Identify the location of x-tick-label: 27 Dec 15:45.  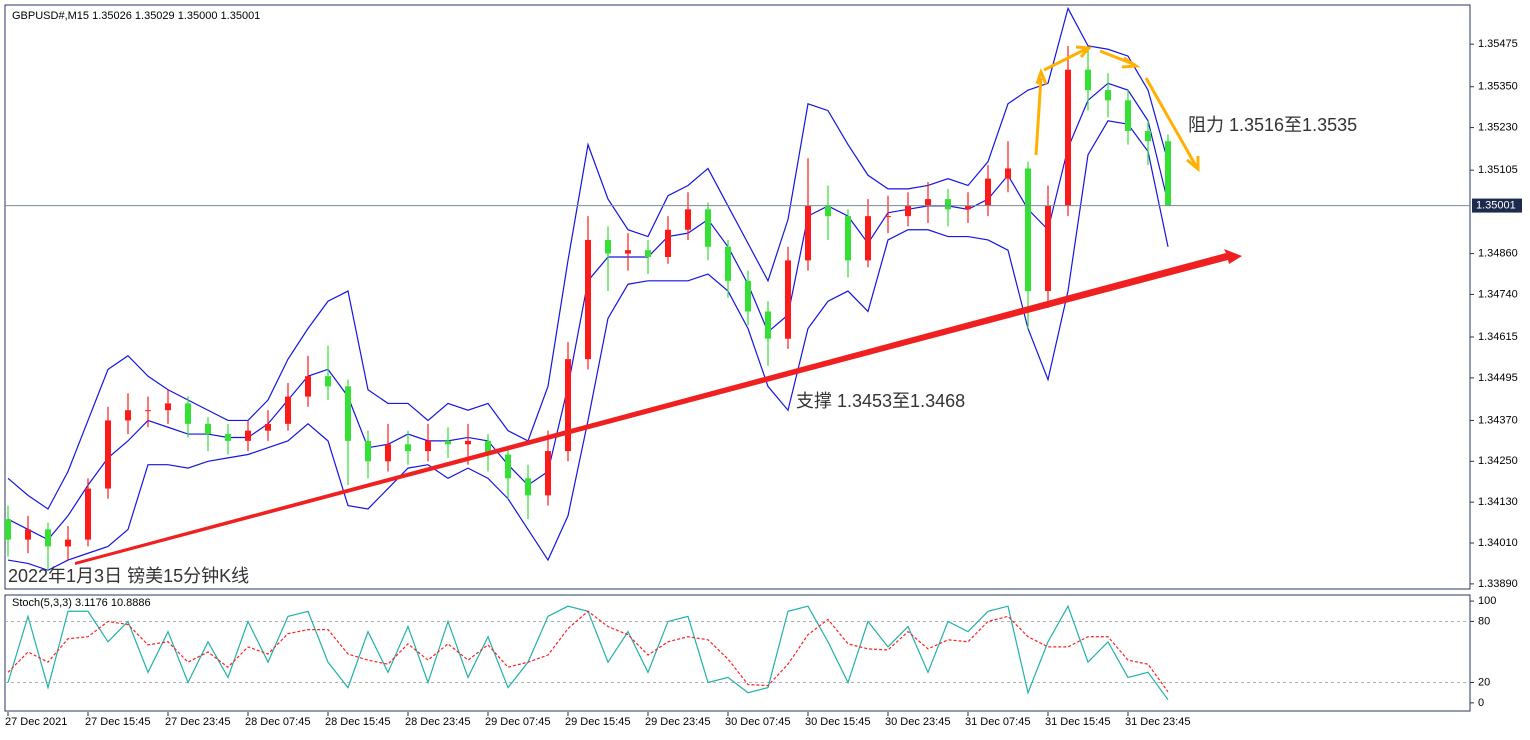
(117, 722).